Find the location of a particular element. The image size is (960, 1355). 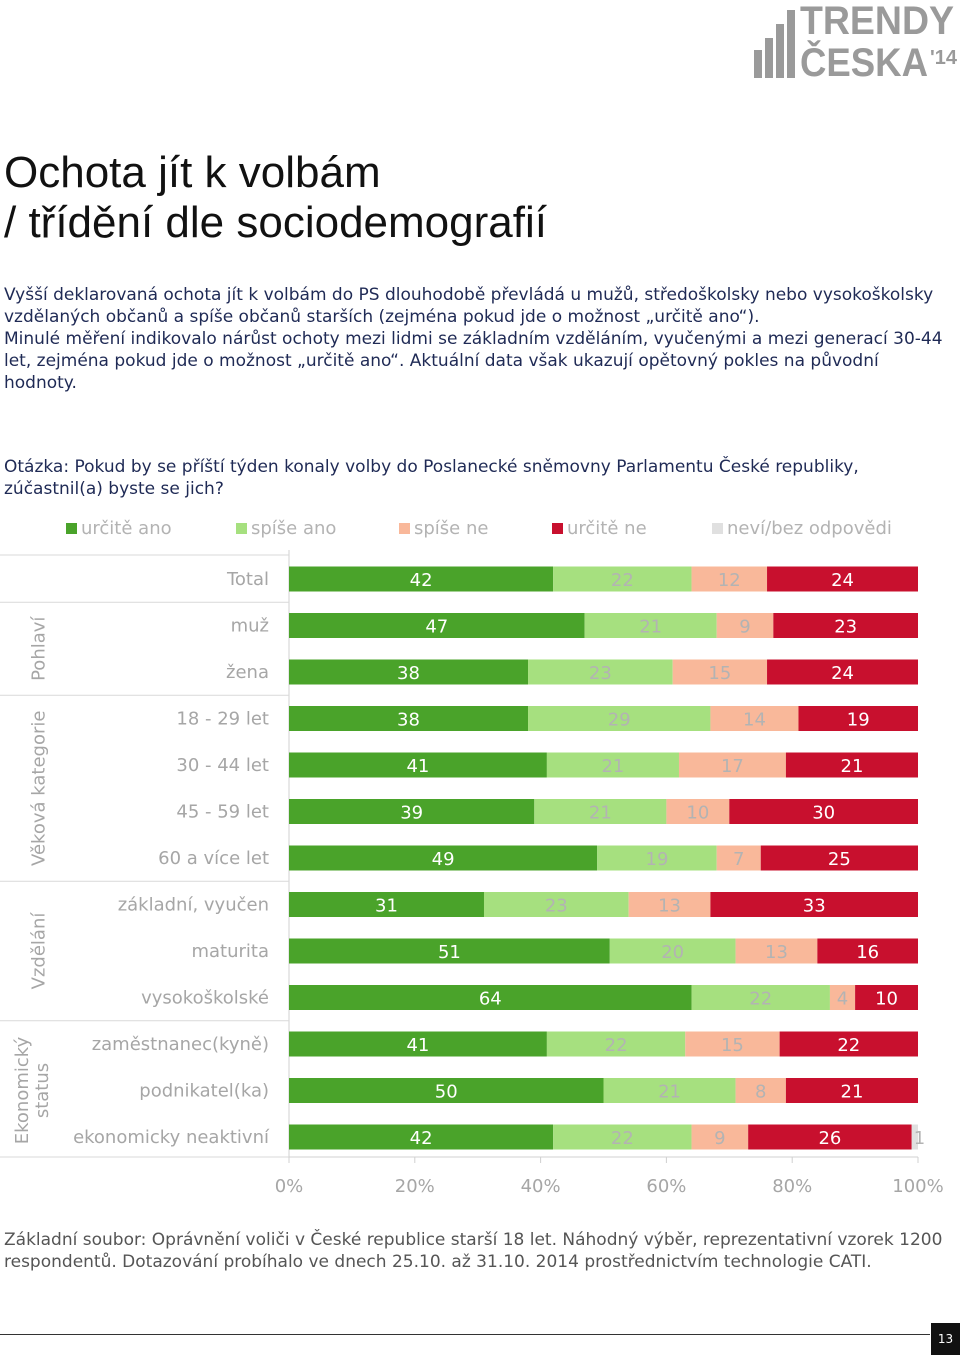

legend-label: spíše ne is located at coordinates (451, 528).